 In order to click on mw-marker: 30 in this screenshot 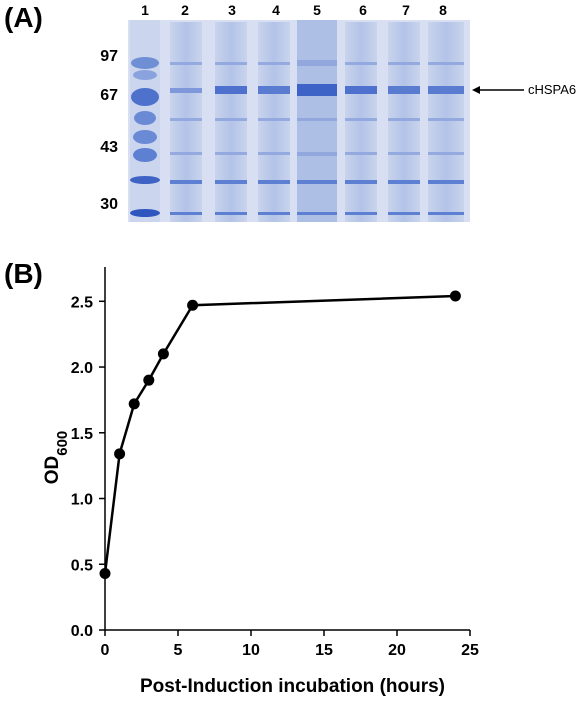, I will do `click(109, 204)`.